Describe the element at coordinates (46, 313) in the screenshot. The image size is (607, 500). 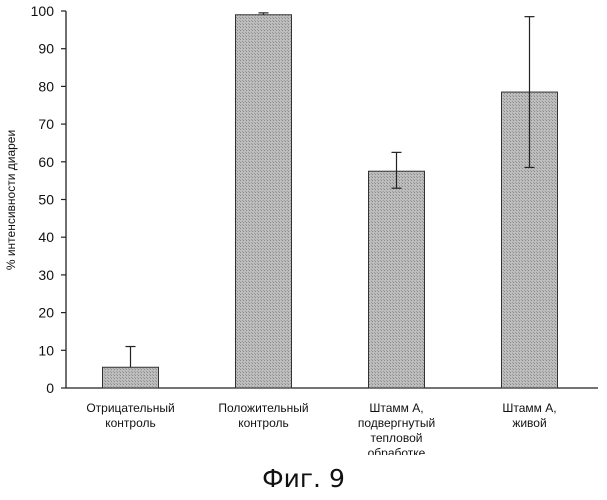
I see `y-tick-label: 20` at that location.